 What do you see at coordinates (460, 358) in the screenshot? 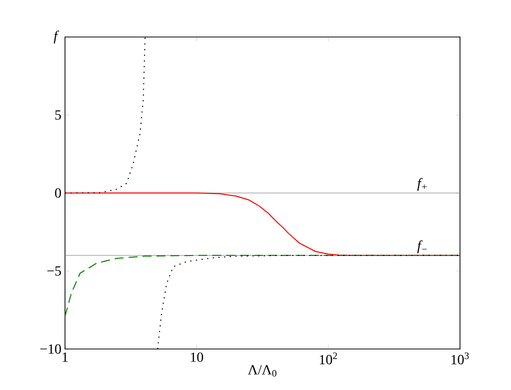
I see `x-tick-label: 10$^{3}$` at bounding box center [460, 358].